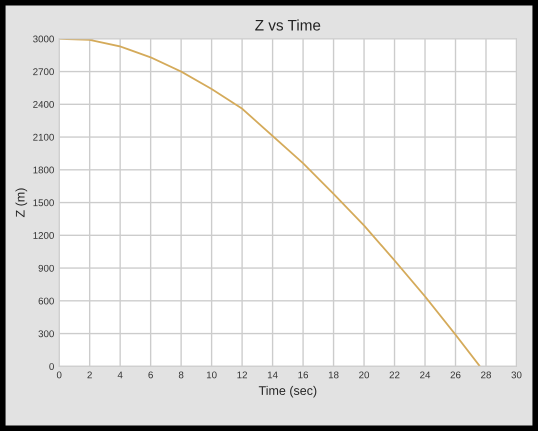 This screenshot has height=431, width=538. I want to click on x-tick-label: 20, so click(364, 374).